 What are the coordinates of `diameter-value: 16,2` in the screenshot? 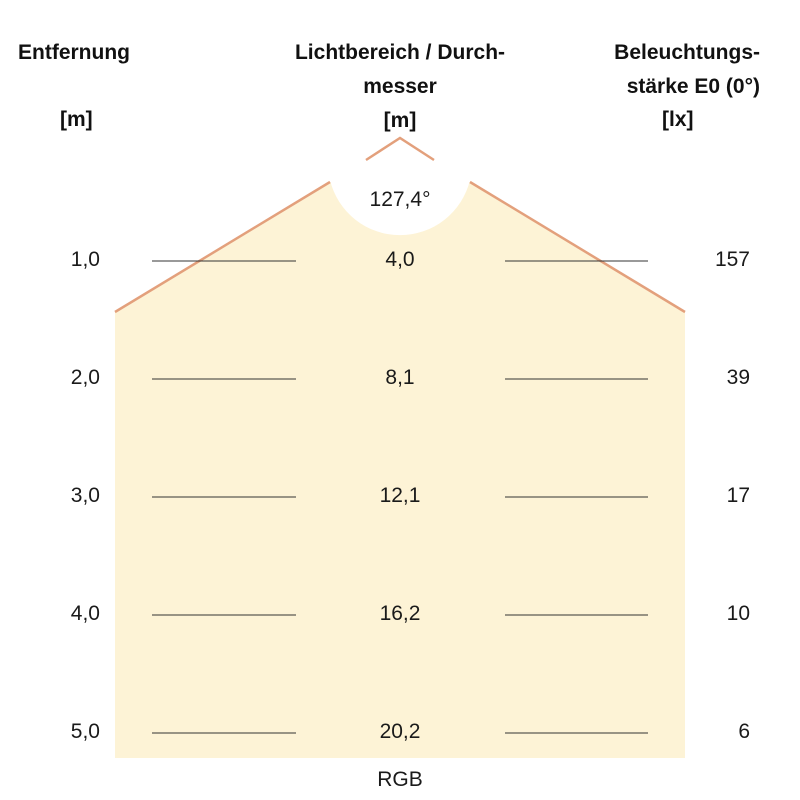 It's located at (400, 613).